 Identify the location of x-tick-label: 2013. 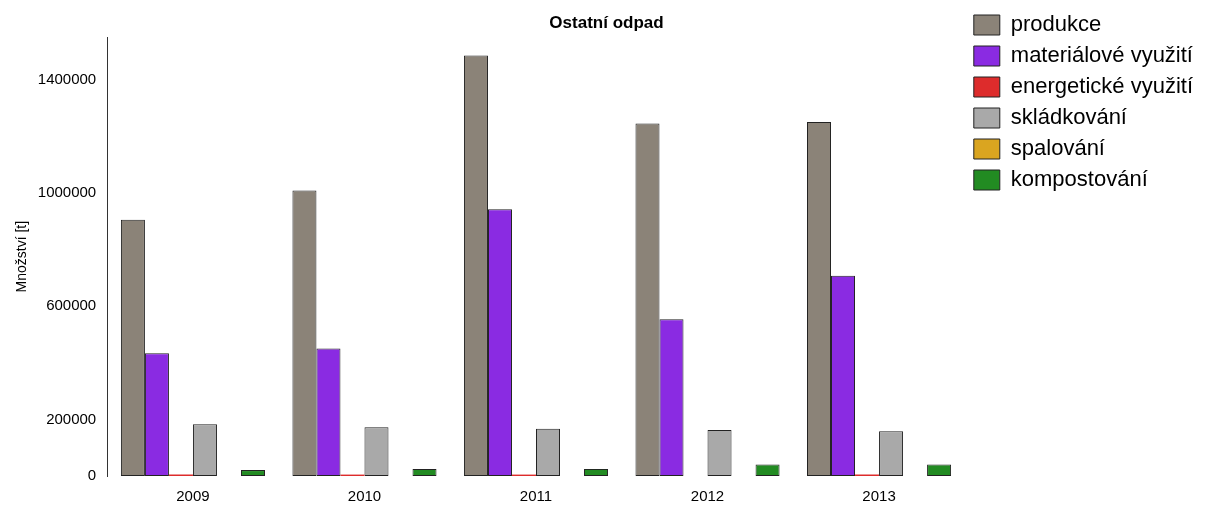
(879, 496).